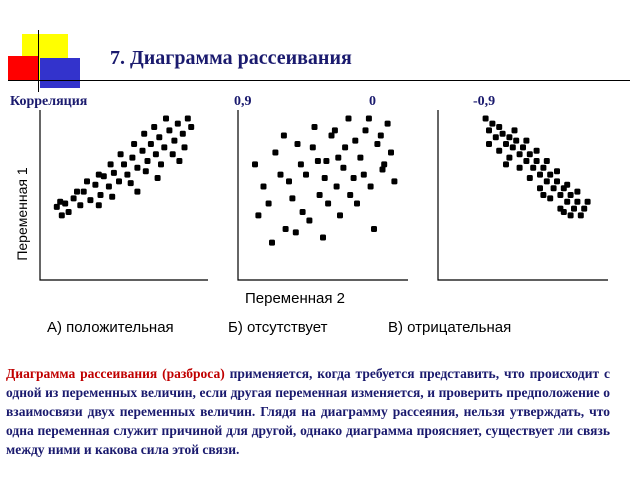 The width and height of the screenshot is (640, 480). I want to click on caption-b: Б) отсутствует, so click(278, 327).